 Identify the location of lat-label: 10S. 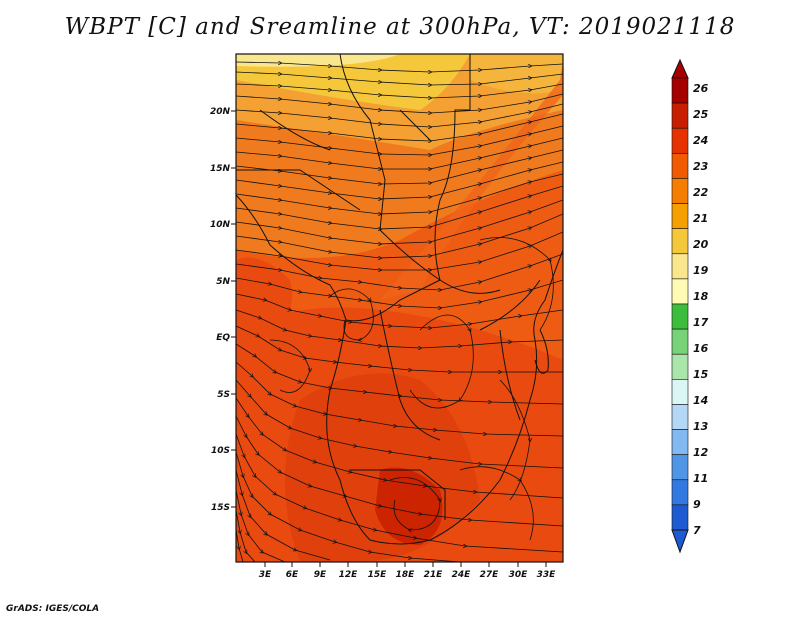
(220, 451).